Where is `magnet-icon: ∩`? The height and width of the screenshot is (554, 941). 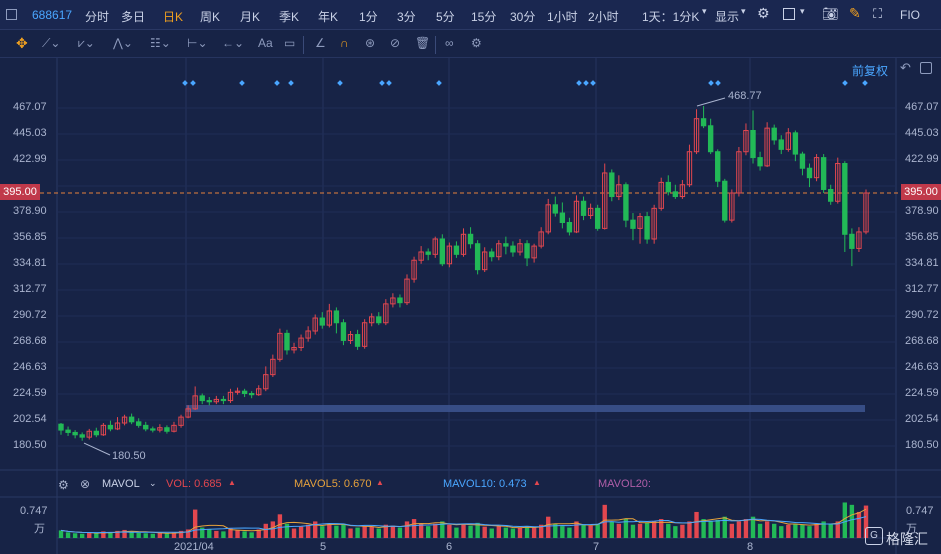
magnet-icon: ∩ is located at coordinates (344, 43).